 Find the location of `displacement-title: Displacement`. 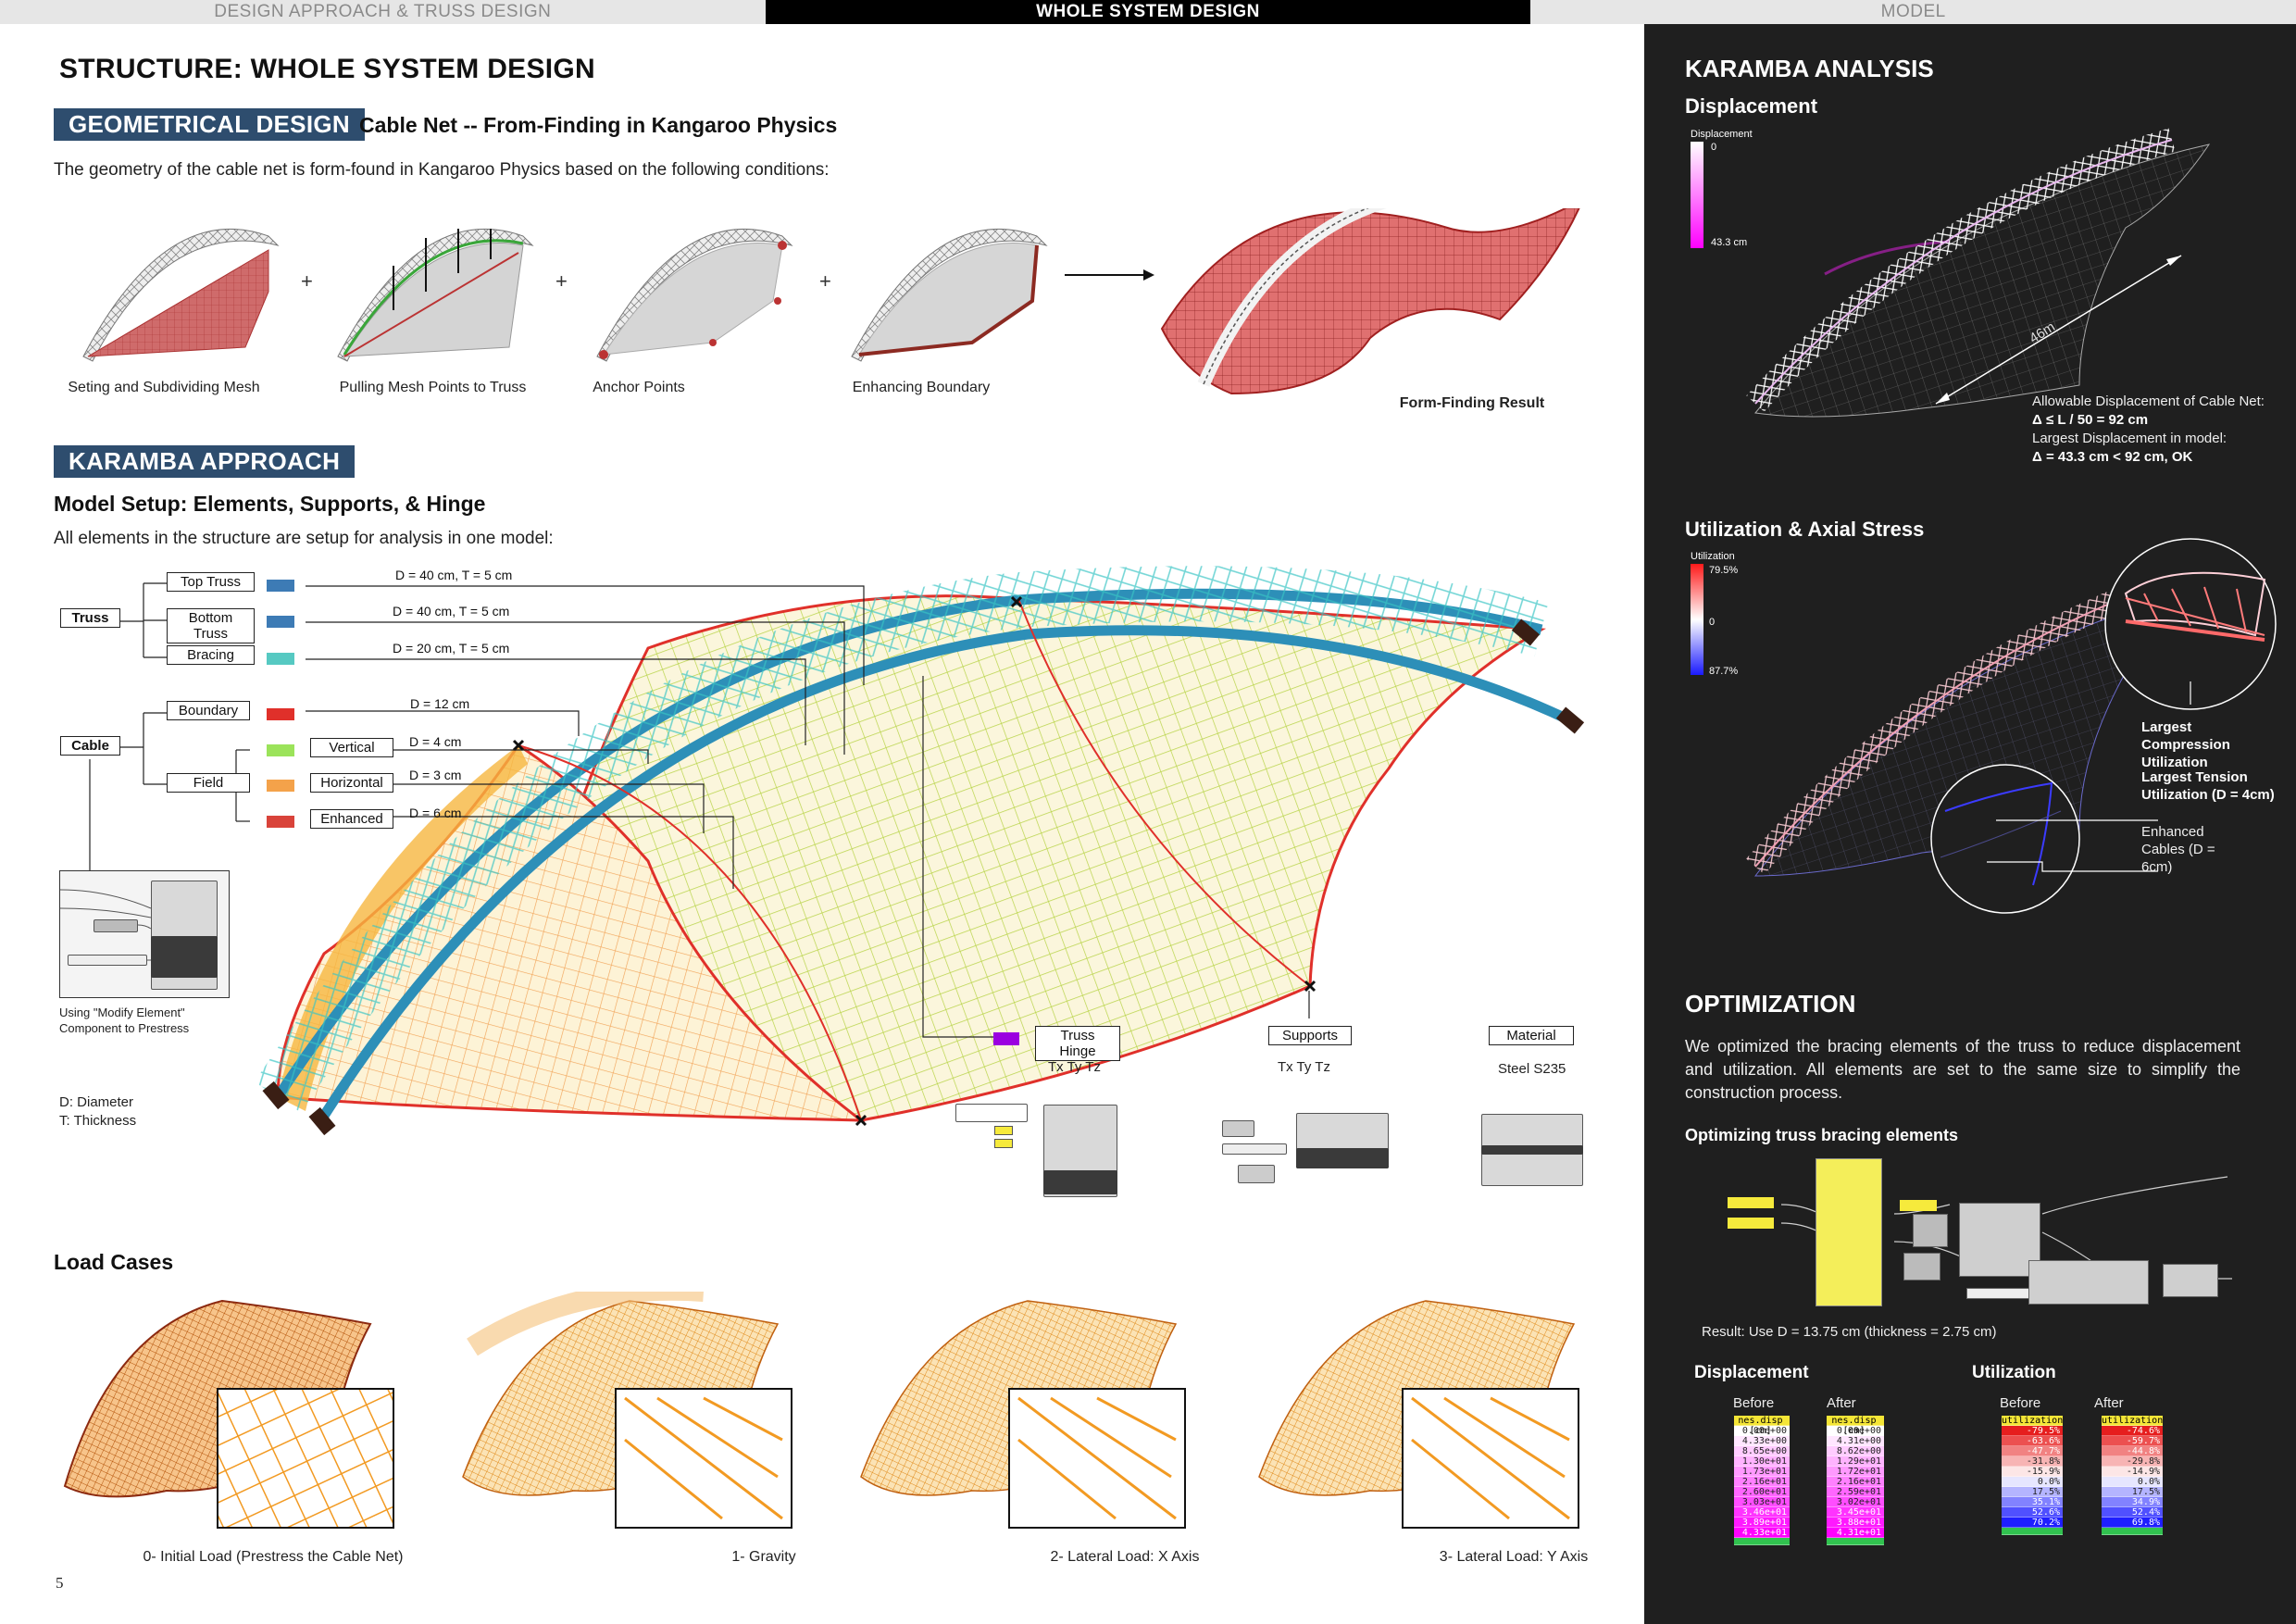

displacement-title: Displacement is located at coordinates (1751, 106).